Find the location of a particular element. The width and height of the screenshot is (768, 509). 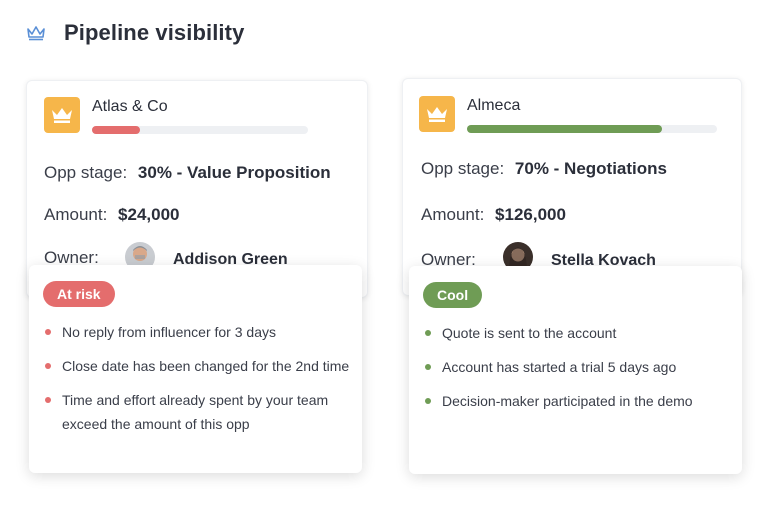

company-row: Atlas & Co is located at coordinates (176, 115).